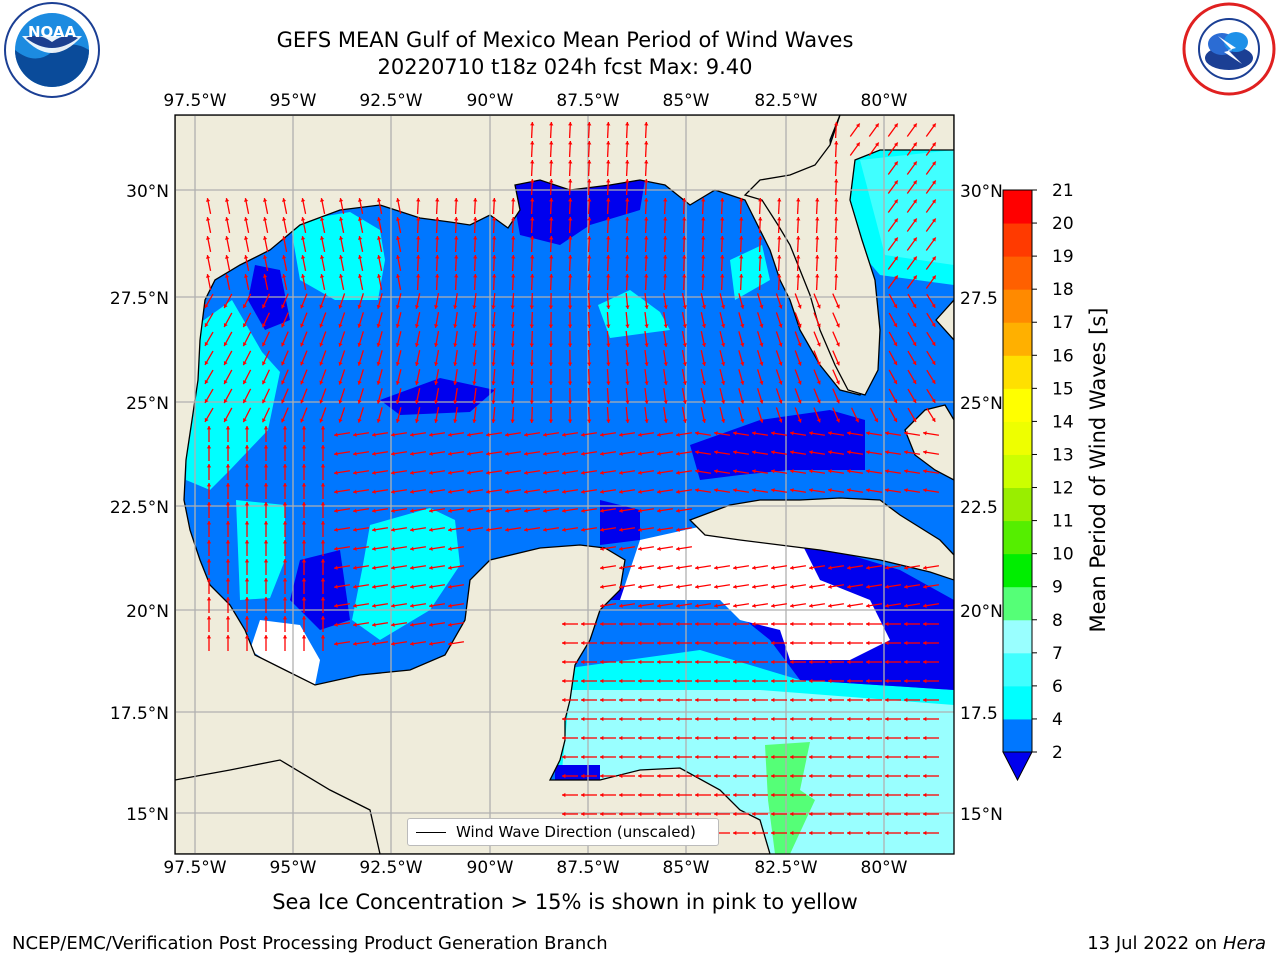  I want to click on period-region-max, so click(790, 798).